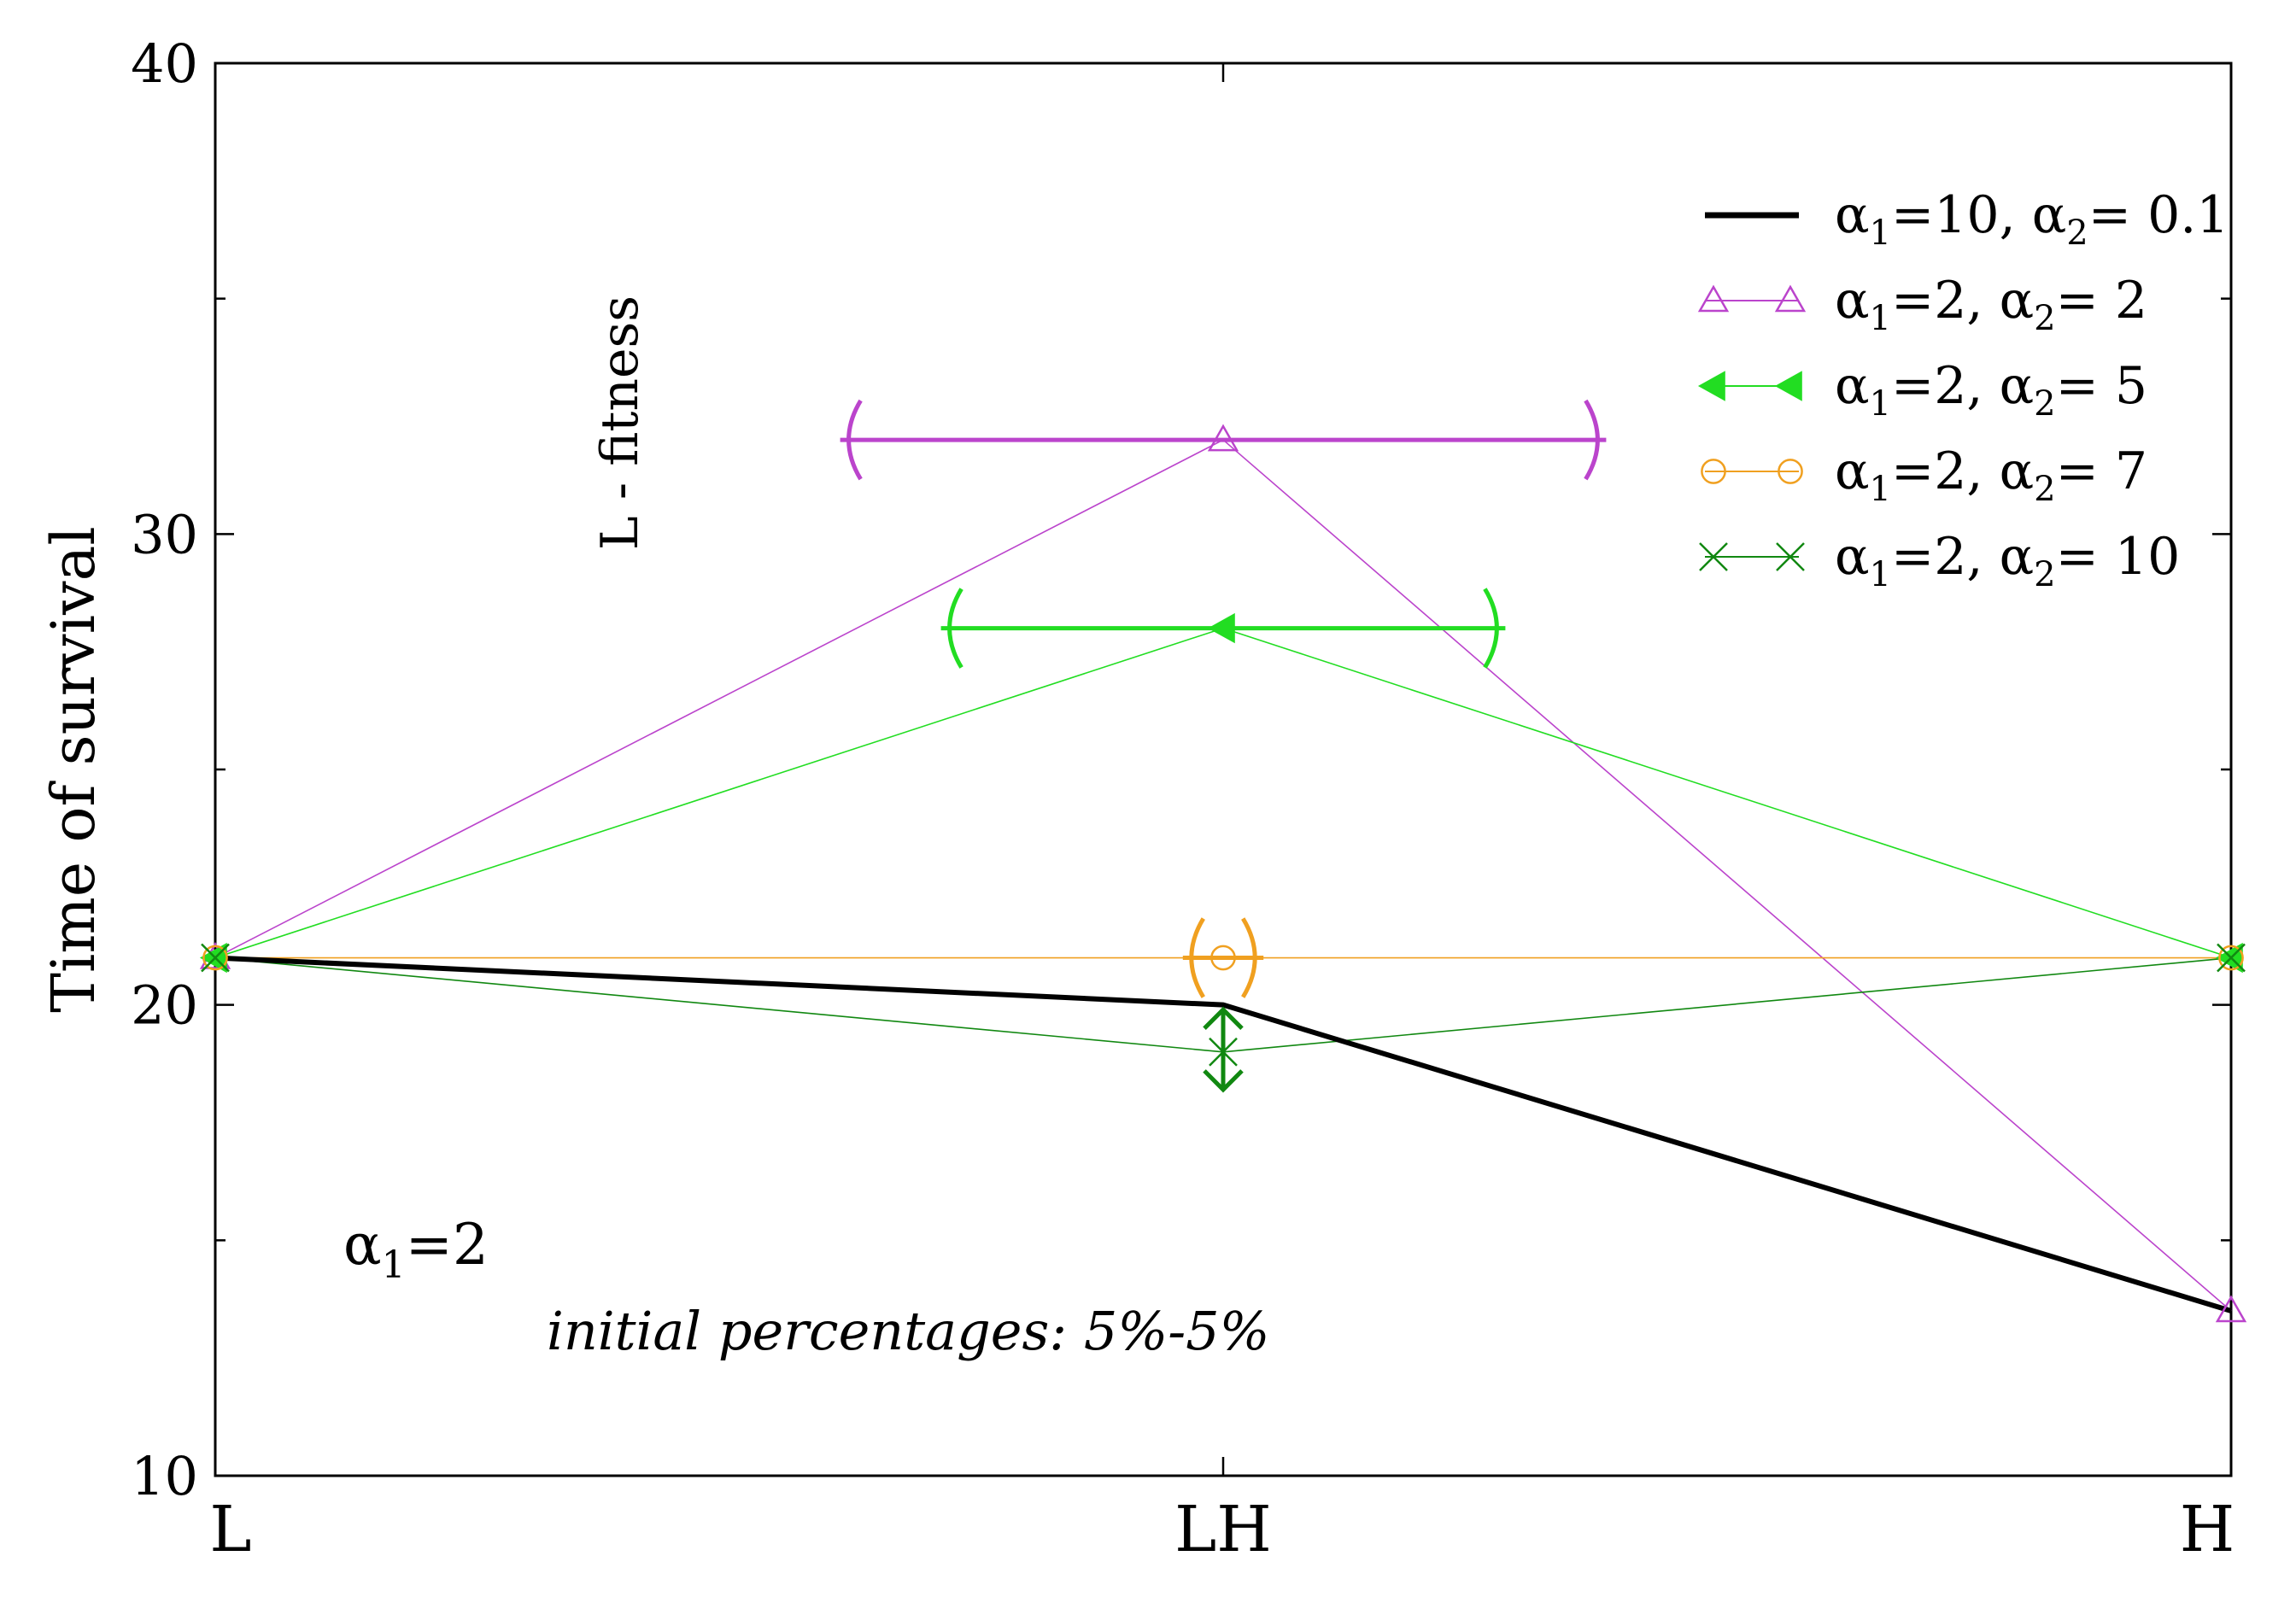  What do you see at coordinates (164, 63) in the screenshot?
I see `y-tick-label: 40` at bounding box center [164, 63].